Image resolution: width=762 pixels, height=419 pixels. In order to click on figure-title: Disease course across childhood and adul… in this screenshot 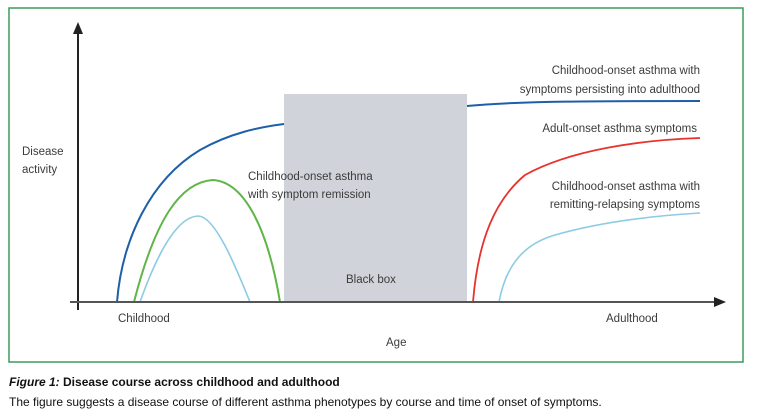, I will do `click(201, 382)`.